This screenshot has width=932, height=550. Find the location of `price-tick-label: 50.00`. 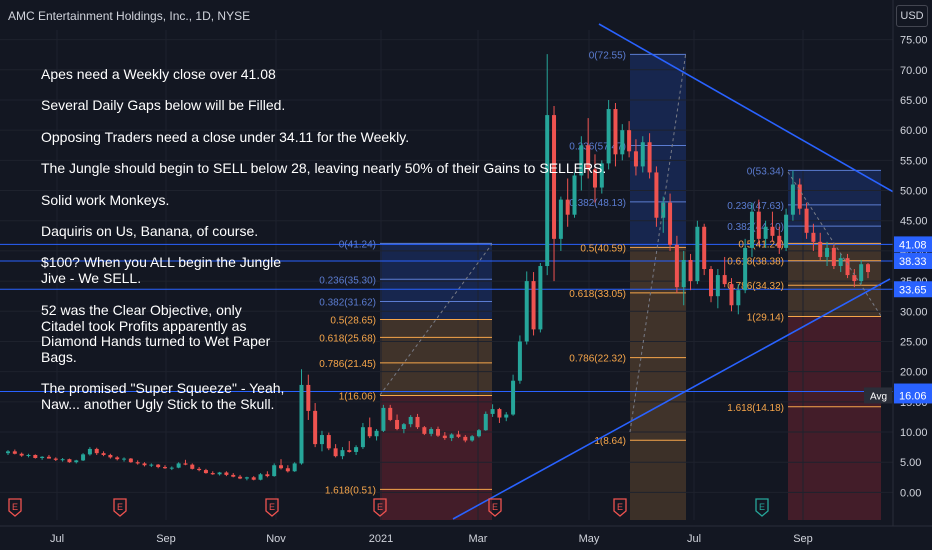

price-tick-label: 50.00 is located at coordinates (914, 192).